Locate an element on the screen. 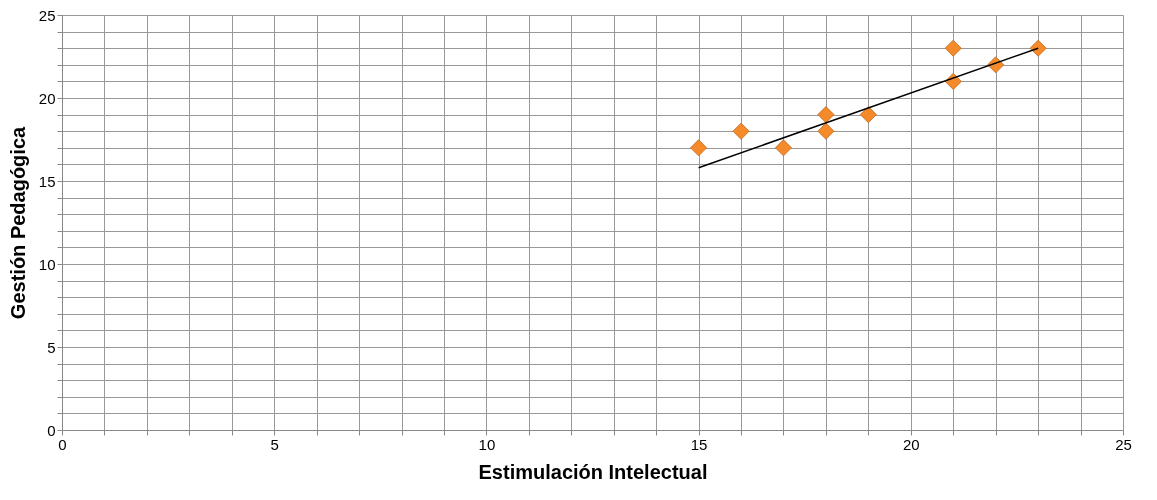 The height and width of the screenshot is (500, 1157). x-tick-label: 15 is located at coordinates (699, 444).